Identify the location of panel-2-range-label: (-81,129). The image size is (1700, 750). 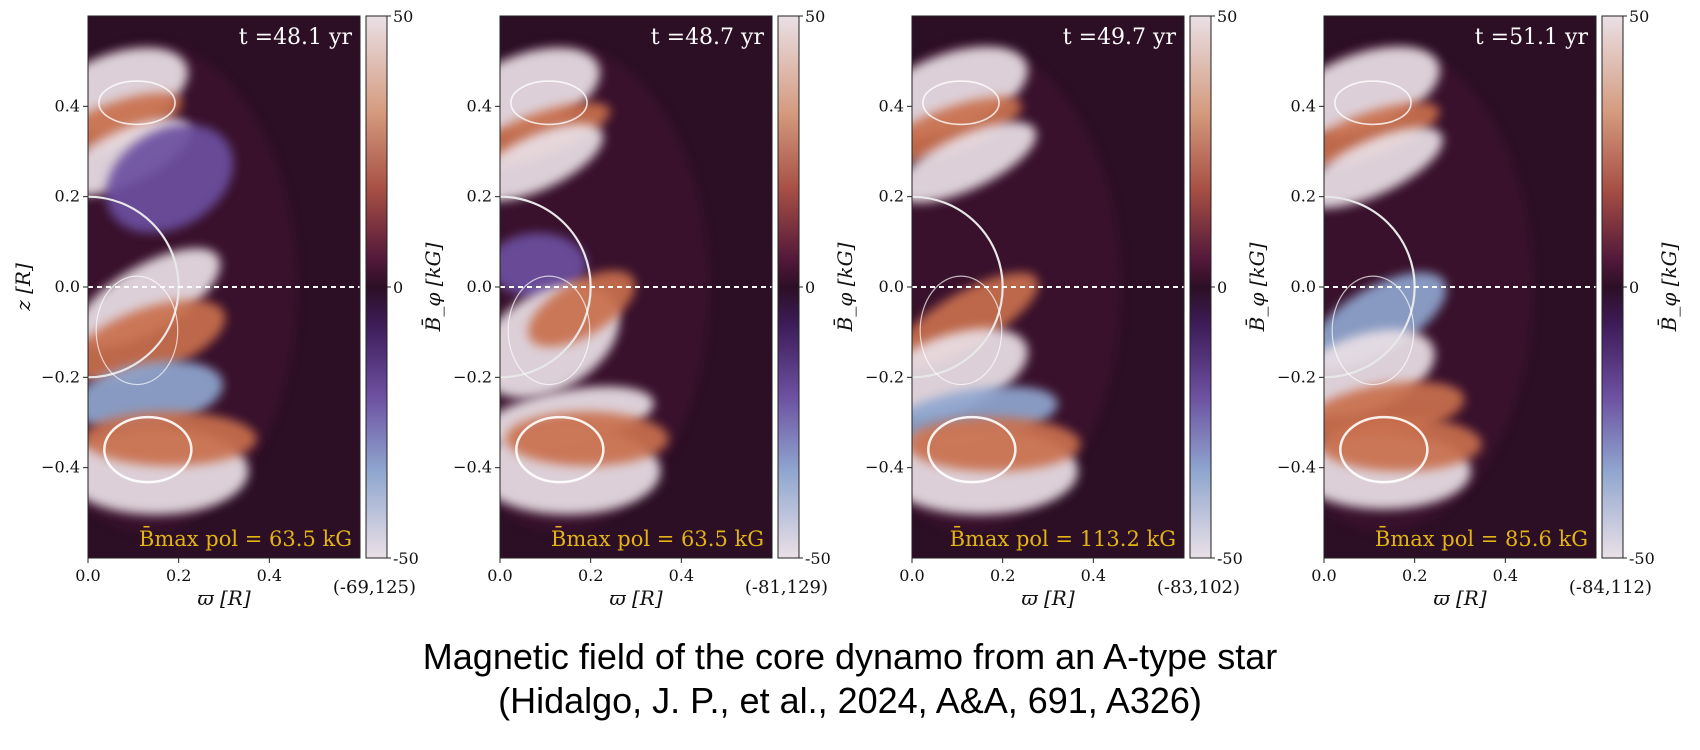
(786, 587).